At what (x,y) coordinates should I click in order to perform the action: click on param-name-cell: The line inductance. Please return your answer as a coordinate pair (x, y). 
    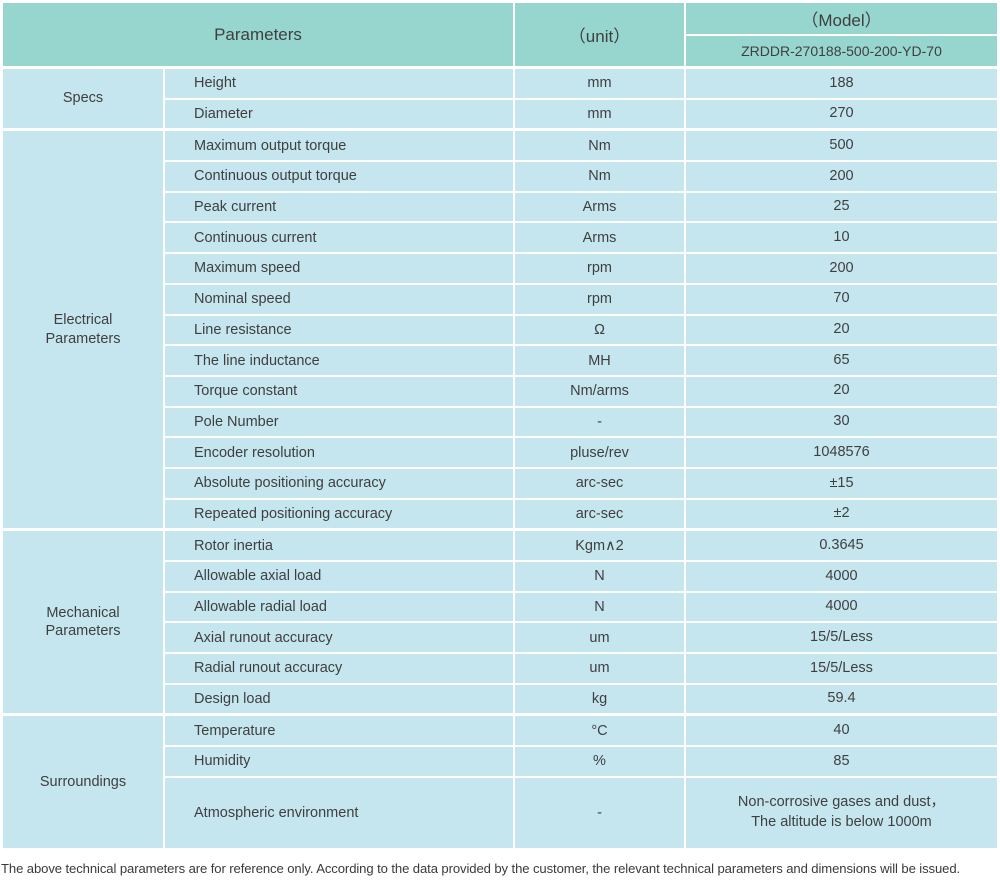
    Looking at the image, I should click on (339, 360).